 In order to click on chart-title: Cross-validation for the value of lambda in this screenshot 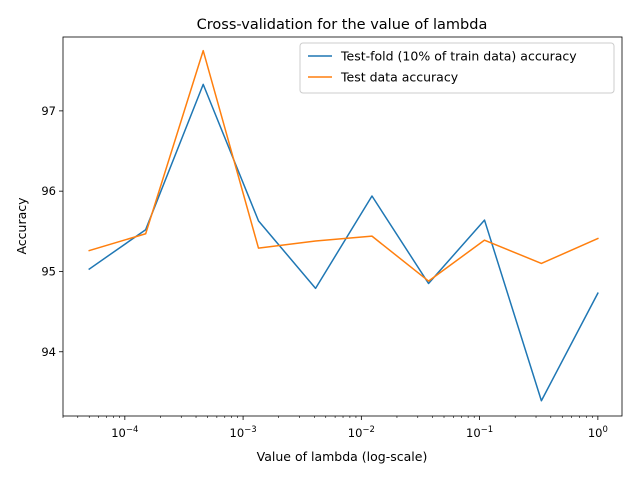, I will do `click(342, 25)`.